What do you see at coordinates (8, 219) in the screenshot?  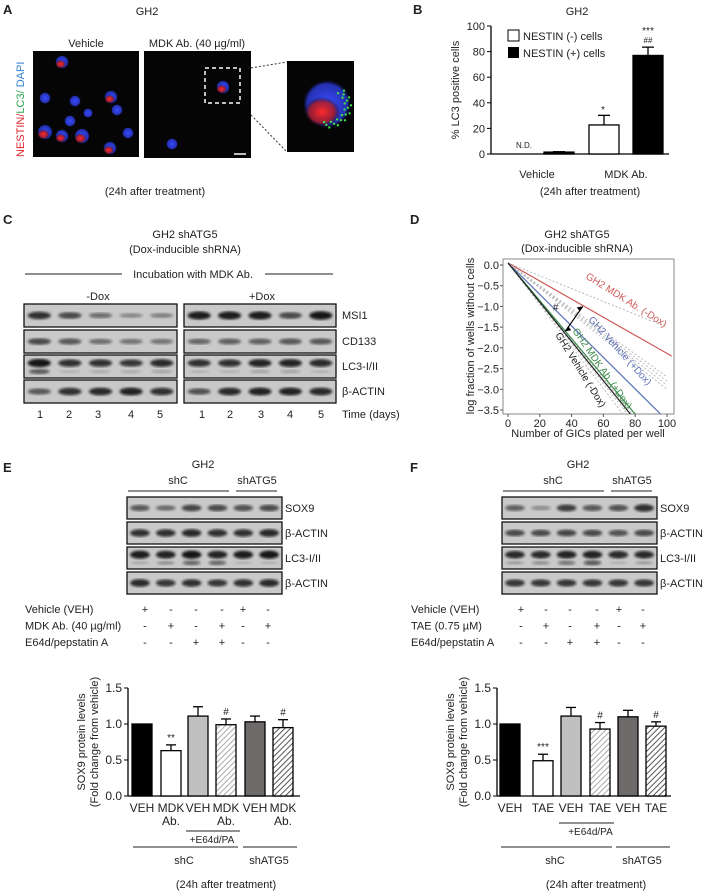 I see `panel-letter-c: C` at bounding box center [8, 219].